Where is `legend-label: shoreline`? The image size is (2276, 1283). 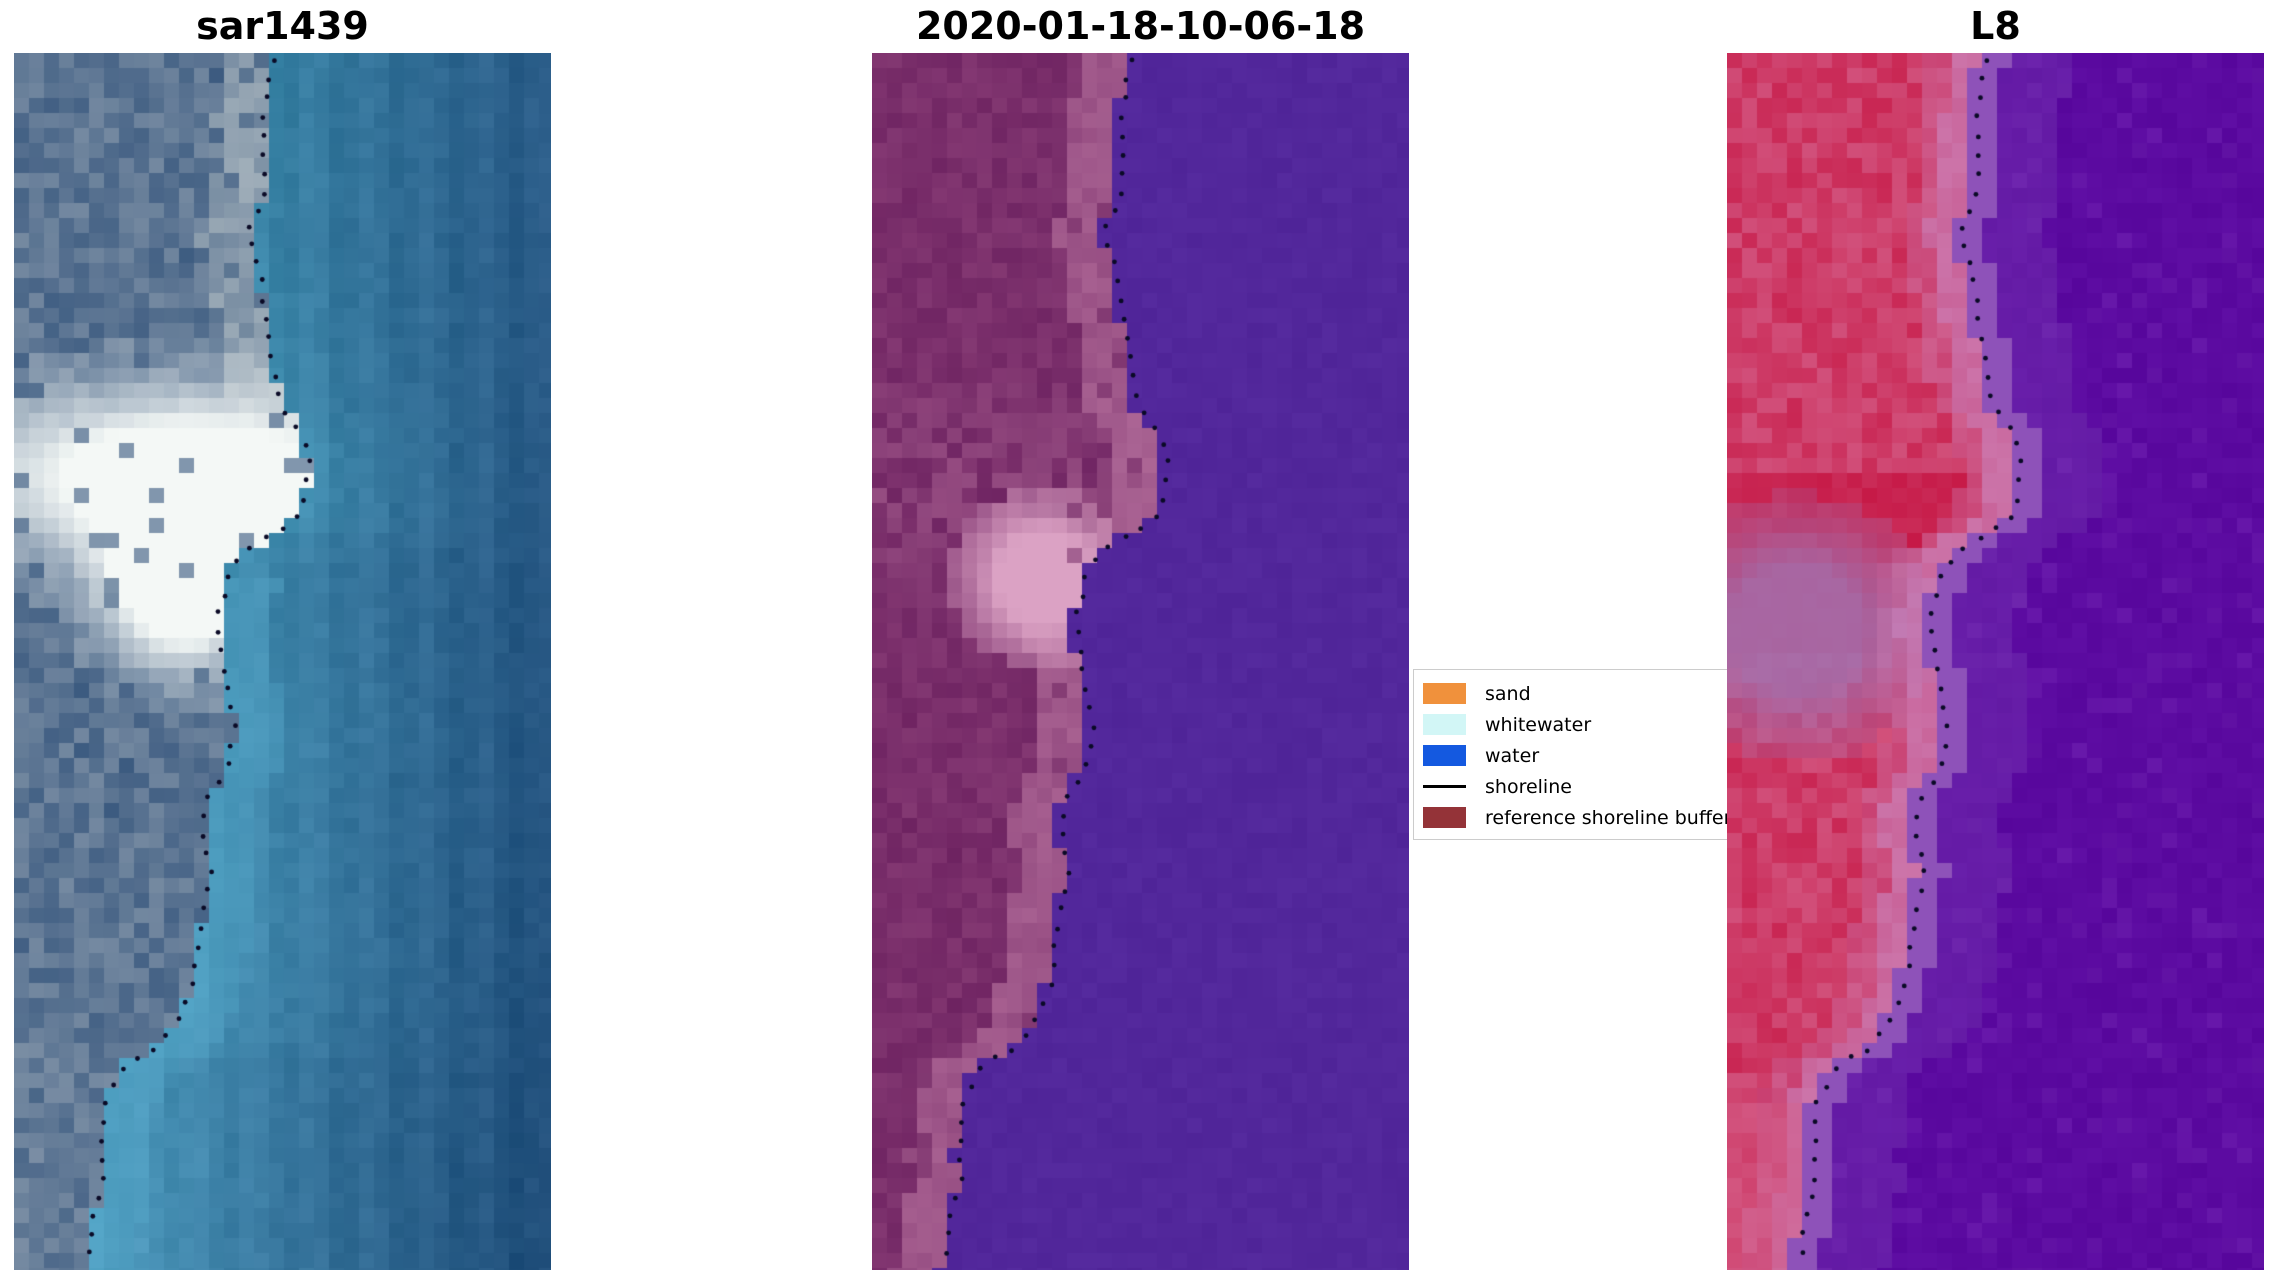 legend-label: shoreline is located at coordinates (1528, 786).